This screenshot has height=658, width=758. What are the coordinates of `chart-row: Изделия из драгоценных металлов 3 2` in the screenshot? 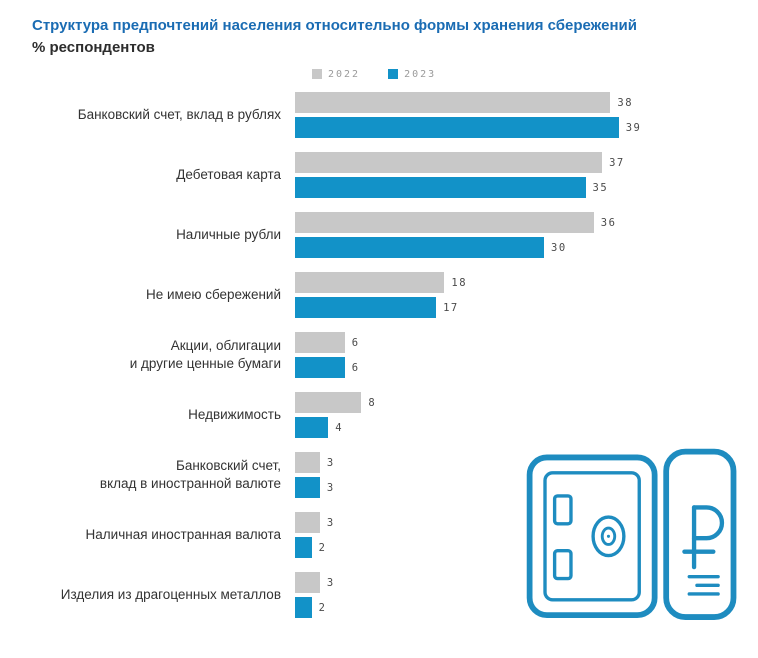 It's located at (382, 595).